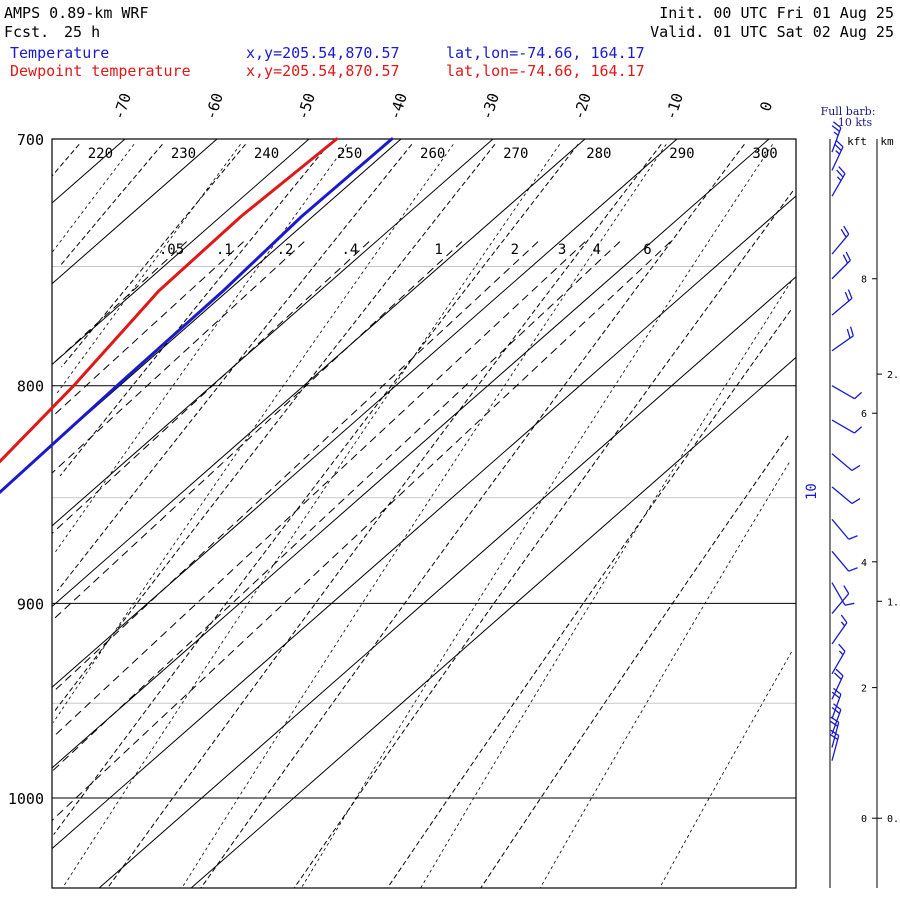 The height and width of the screenshot is (900, 900). What do you see at coordinates (545, 71) in the screenshot?
I see `legend-dewpoint-latlon: lat,lon=-74.66, 164.17` at bounding box center [545, 71].